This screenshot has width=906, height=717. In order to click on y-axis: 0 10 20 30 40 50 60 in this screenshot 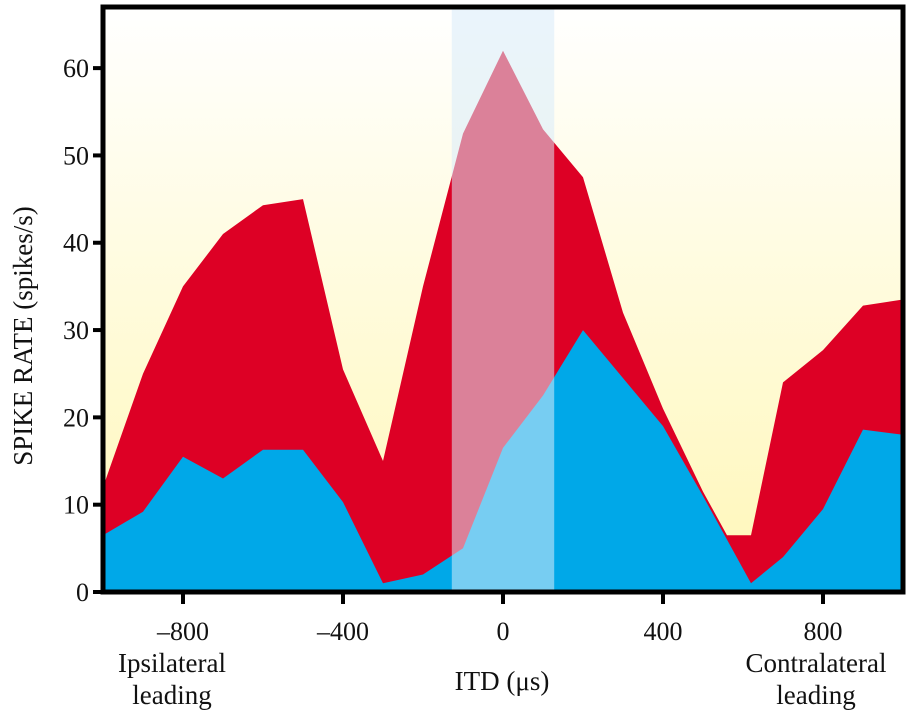, I will do `click(83, 330)`.